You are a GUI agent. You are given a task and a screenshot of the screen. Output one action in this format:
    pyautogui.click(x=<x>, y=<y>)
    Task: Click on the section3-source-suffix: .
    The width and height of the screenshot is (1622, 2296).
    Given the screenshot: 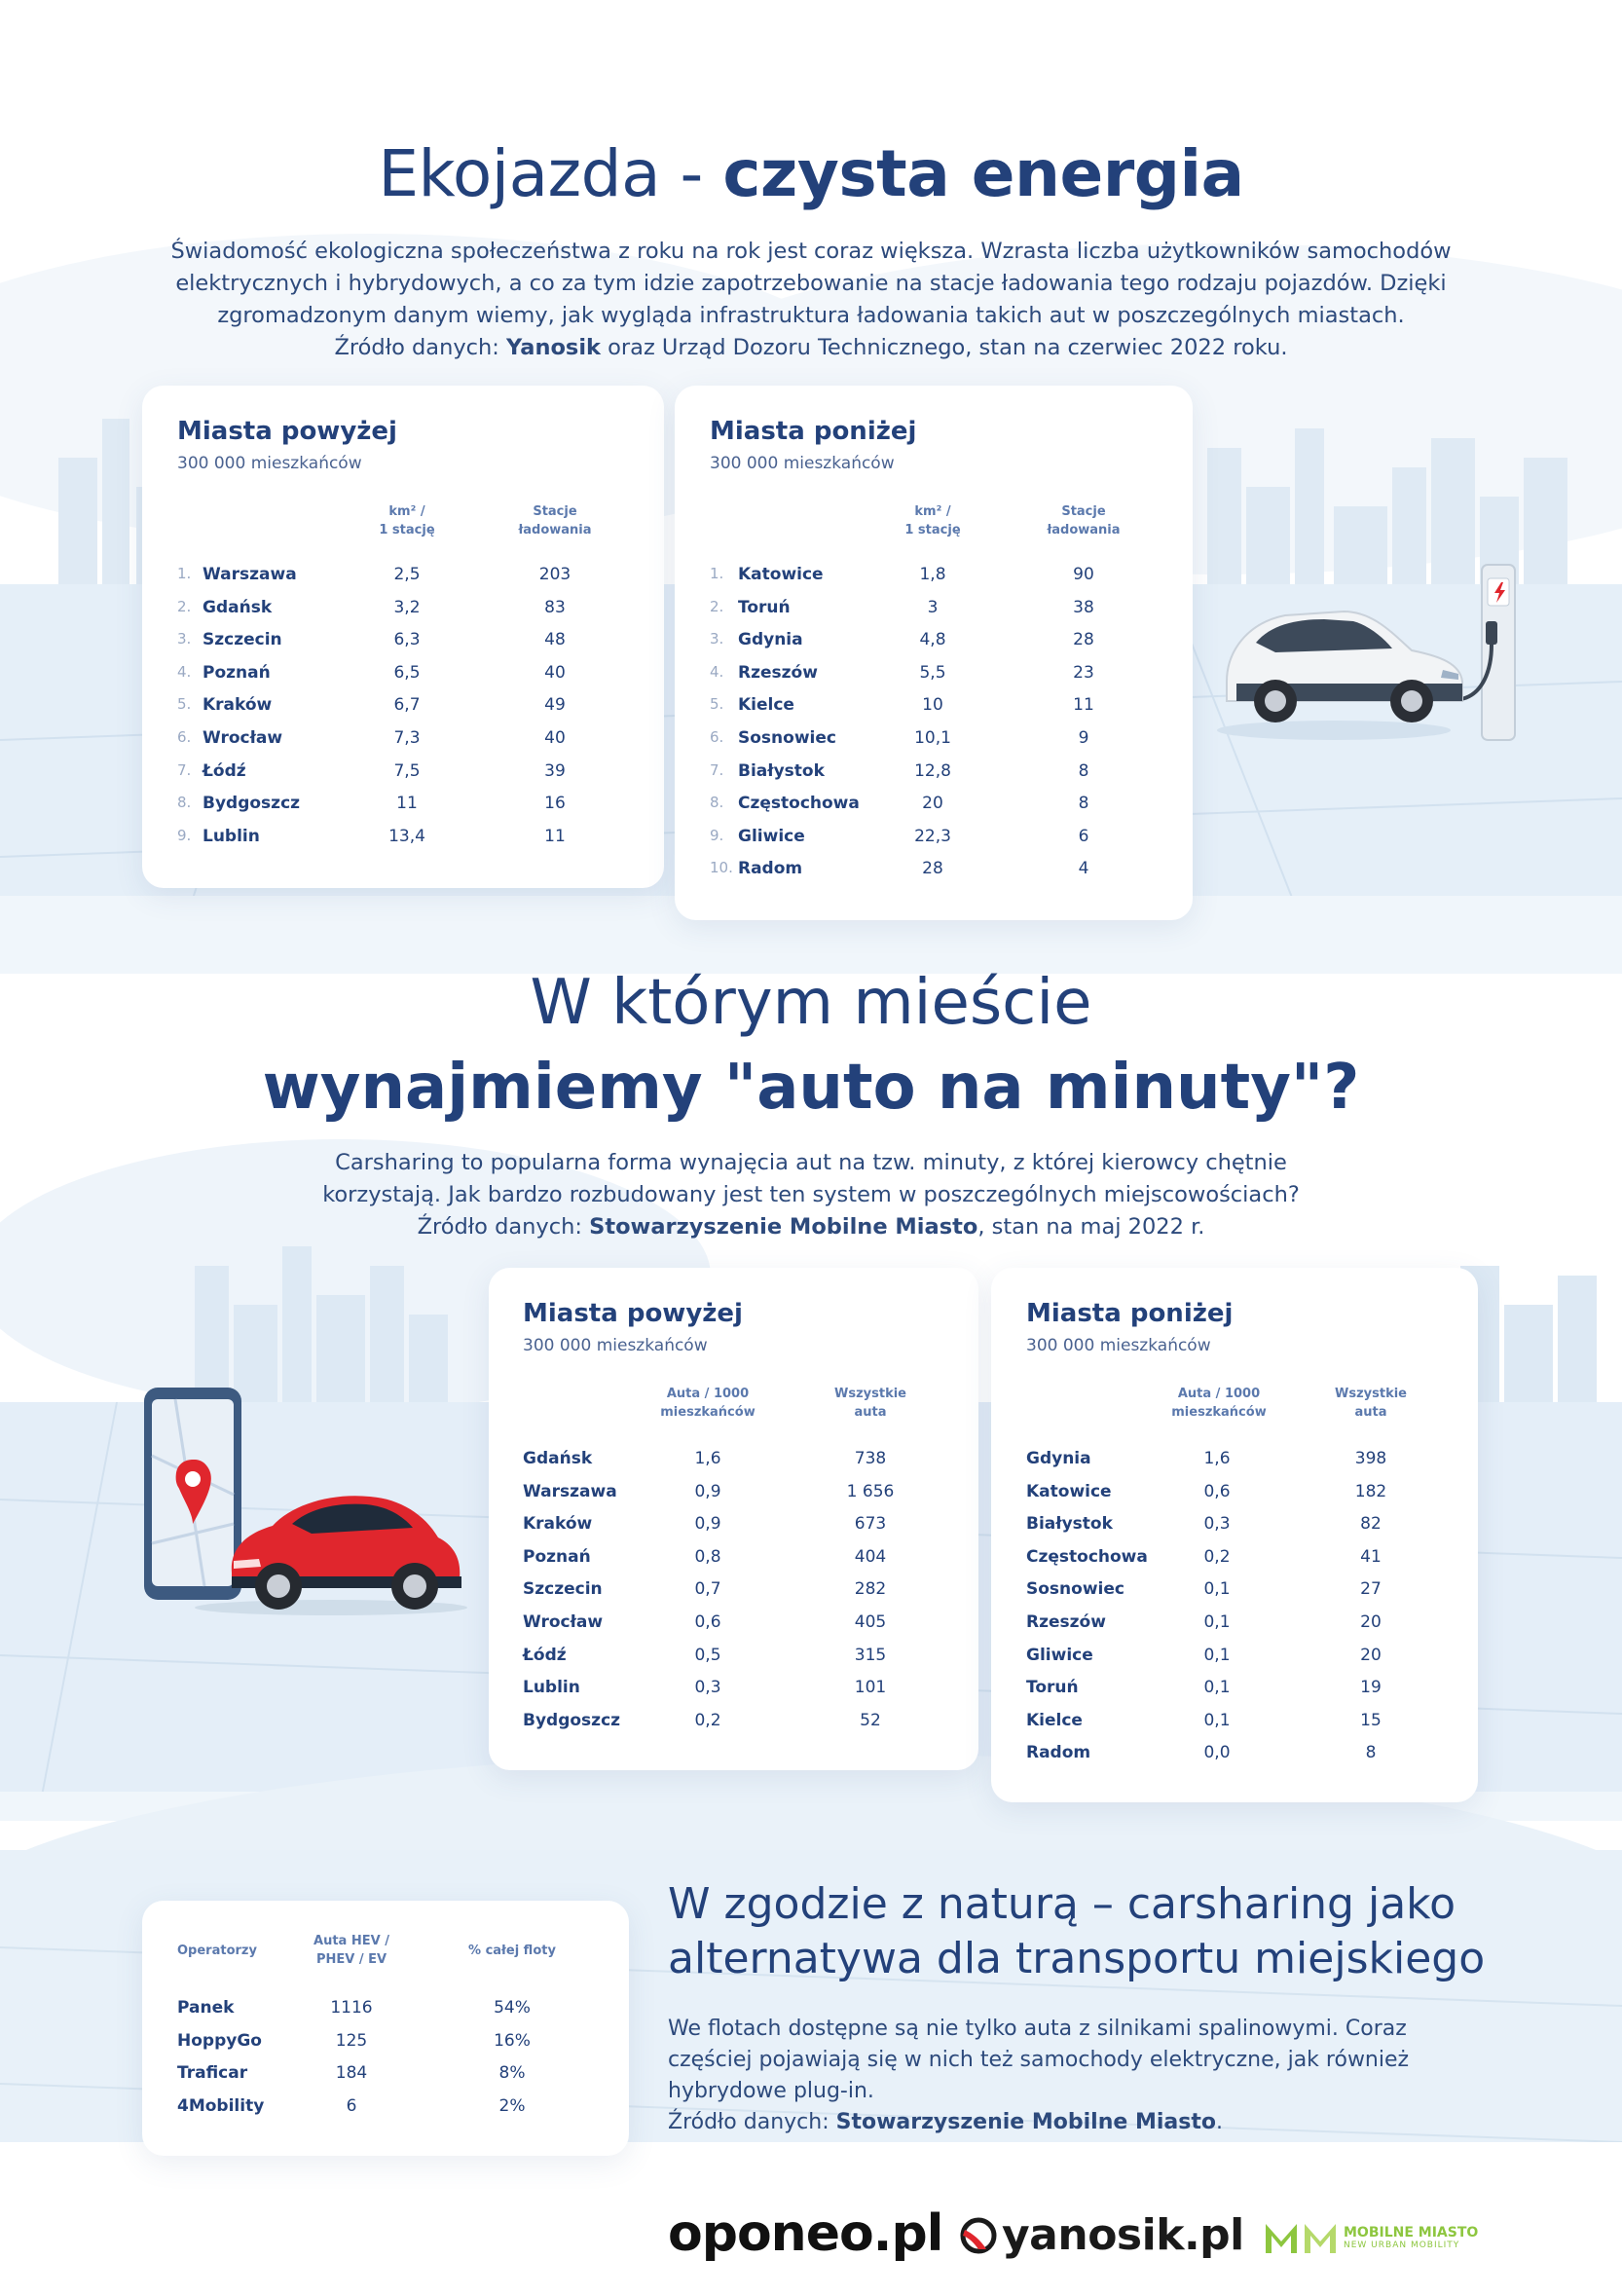 What is the action you would take?
    pyautogui.click(x=1219, y=2122)
    